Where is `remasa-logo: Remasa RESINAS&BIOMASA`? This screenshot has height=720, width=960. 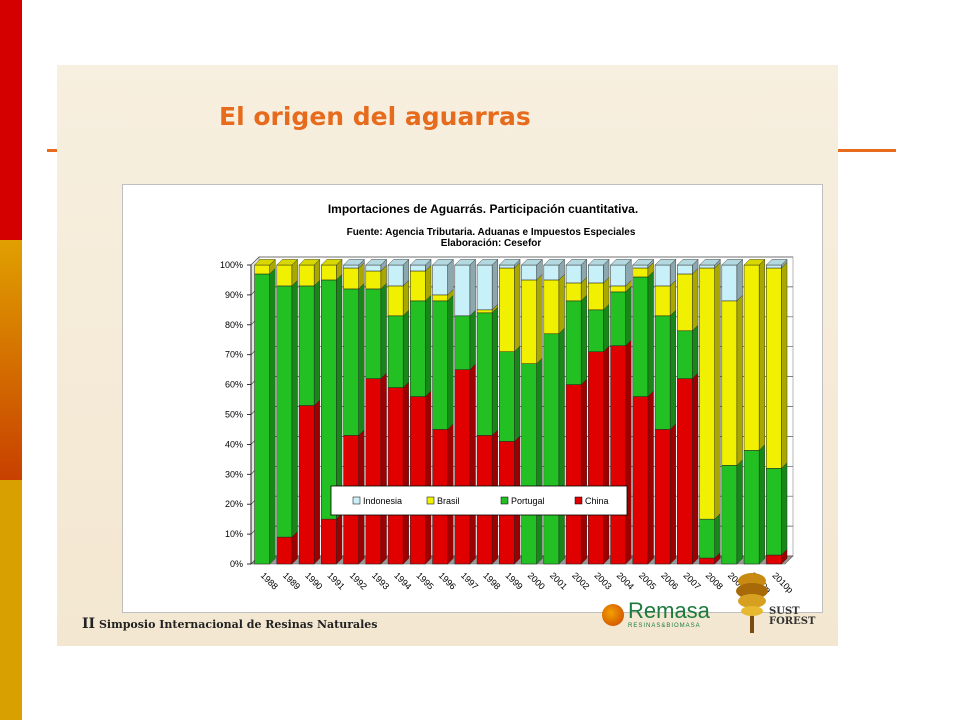
remasa-logo: Remasa RESINAS&BIOMASA is located at coordinates (655, 616).